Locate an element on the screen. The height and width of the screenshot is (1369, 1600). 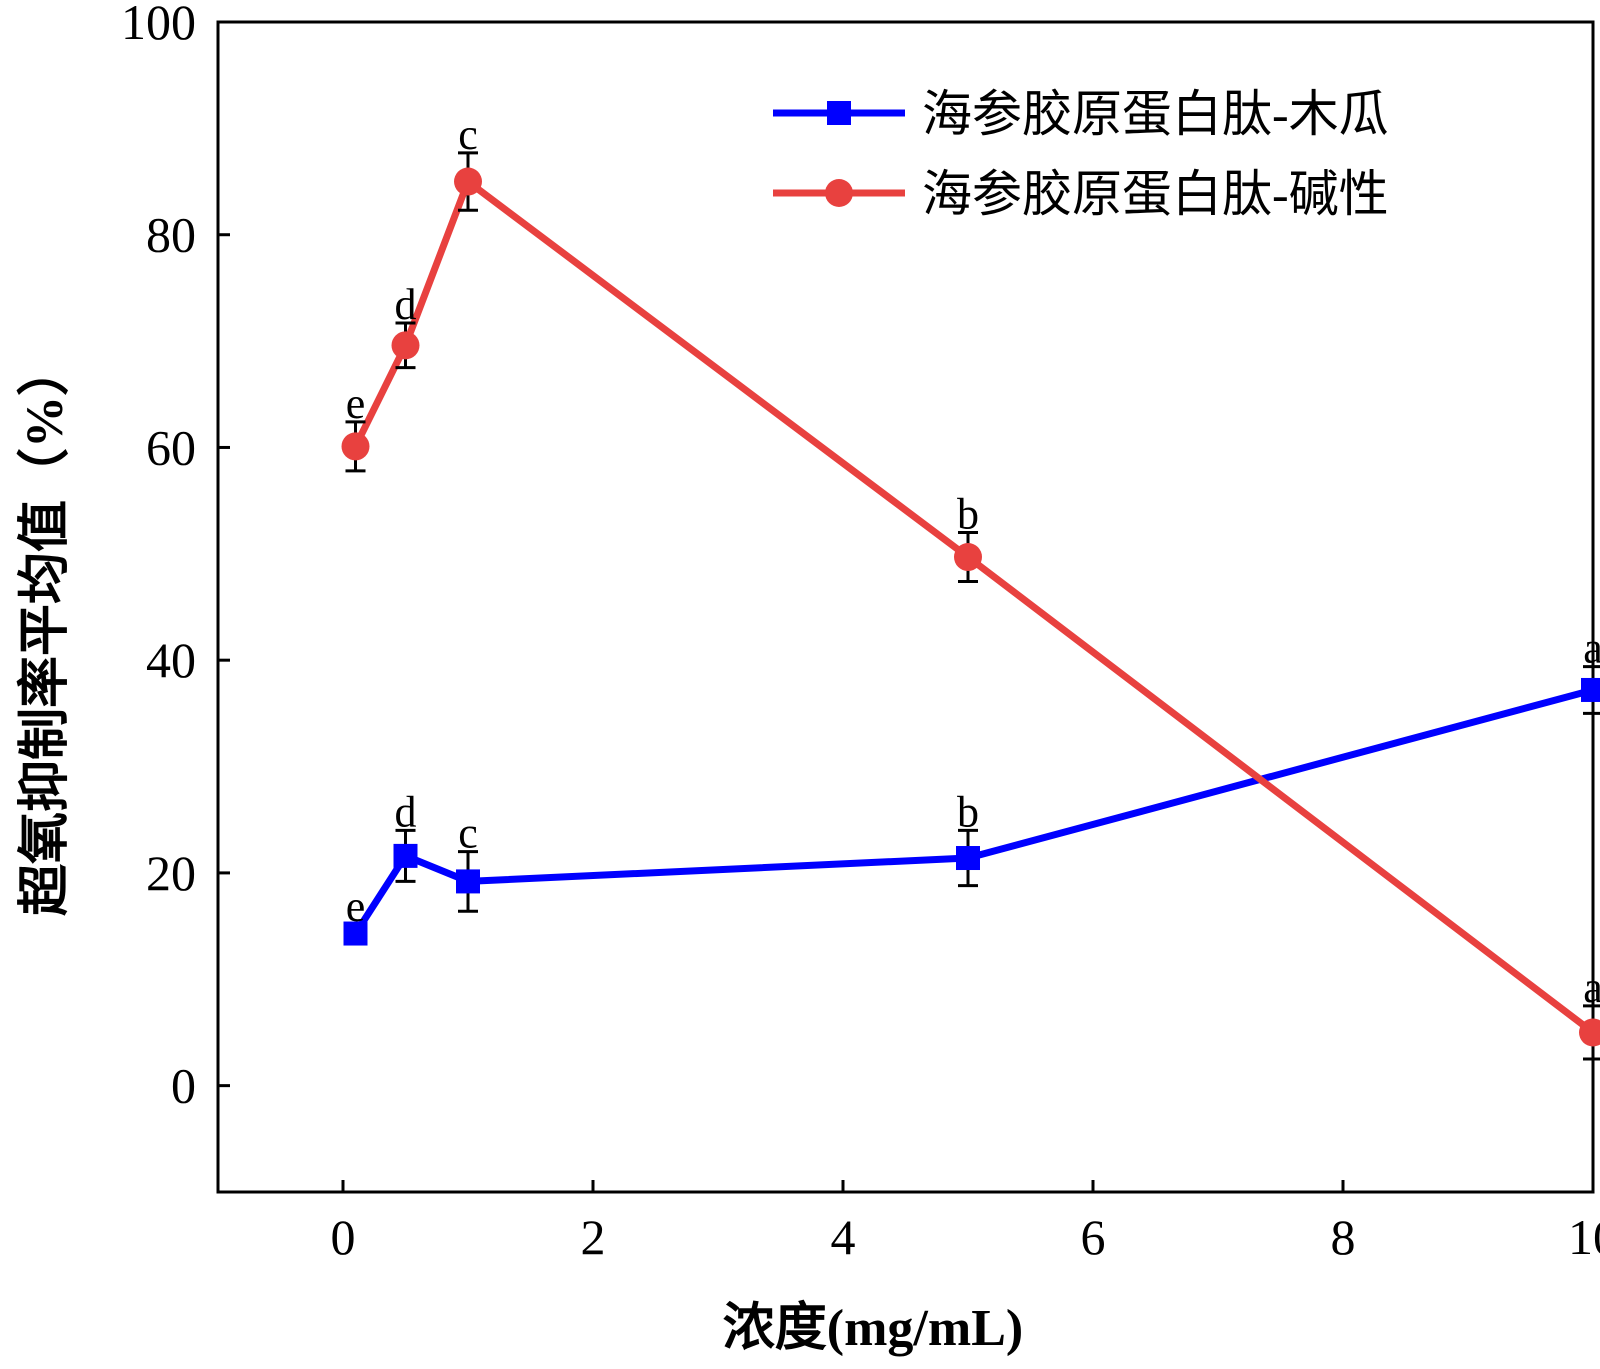
y-tick-label: 20 is located at coordinates (171, 873).